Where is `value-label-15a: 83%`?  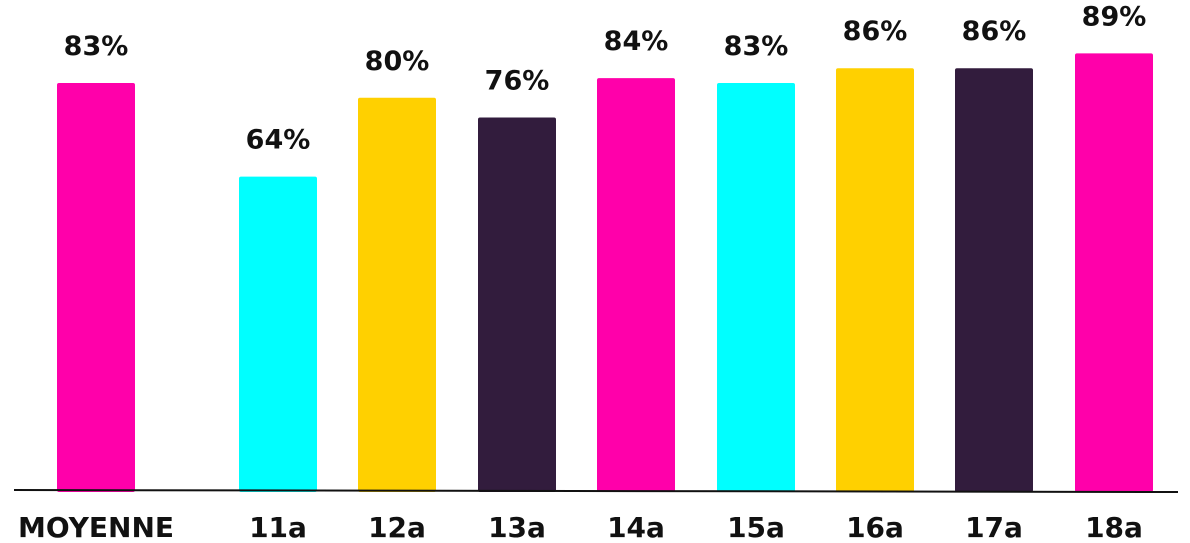 value-label-15a: 83% is located at coordinates (756, 46).